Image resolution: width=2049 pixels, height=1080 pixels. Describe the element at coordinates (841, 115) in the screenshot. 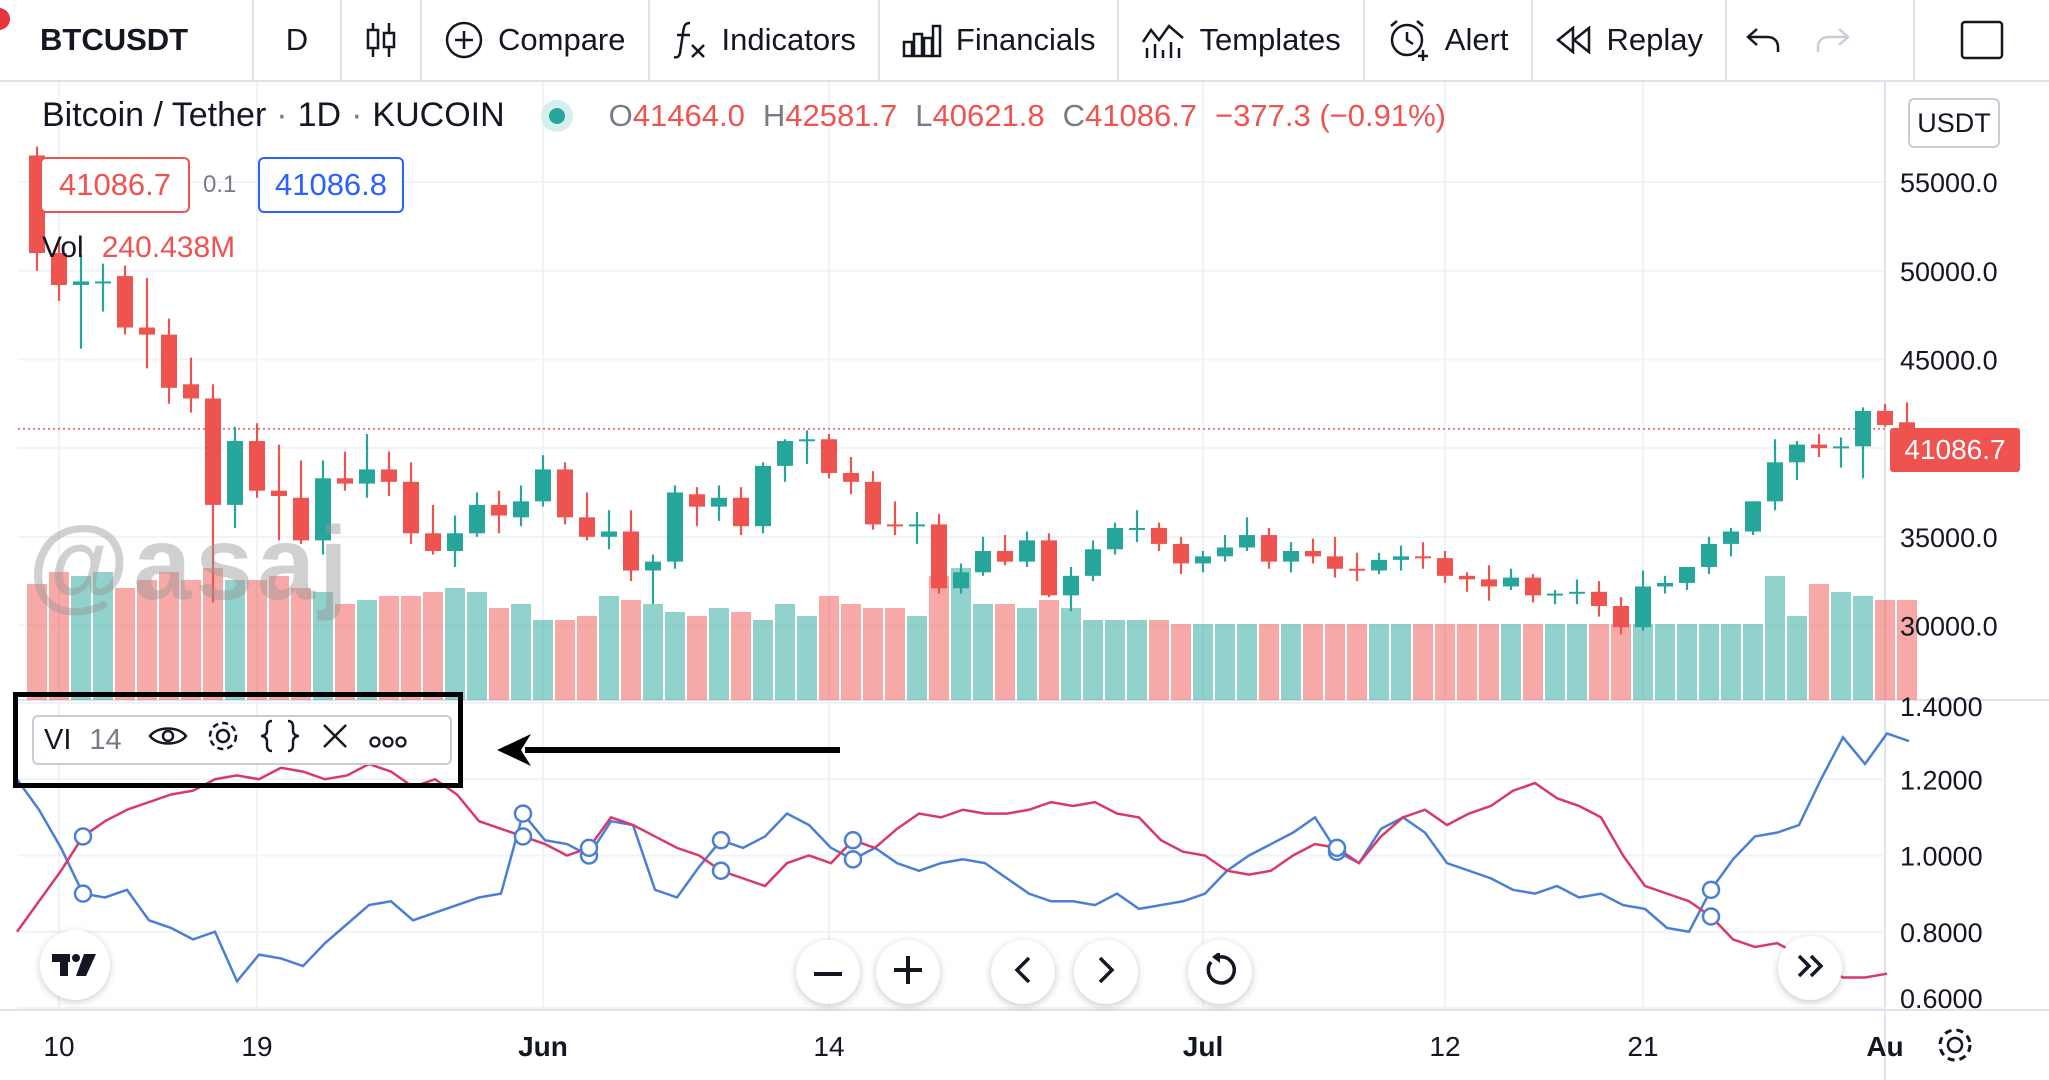

I see `high-value: 42581.7` at that location.